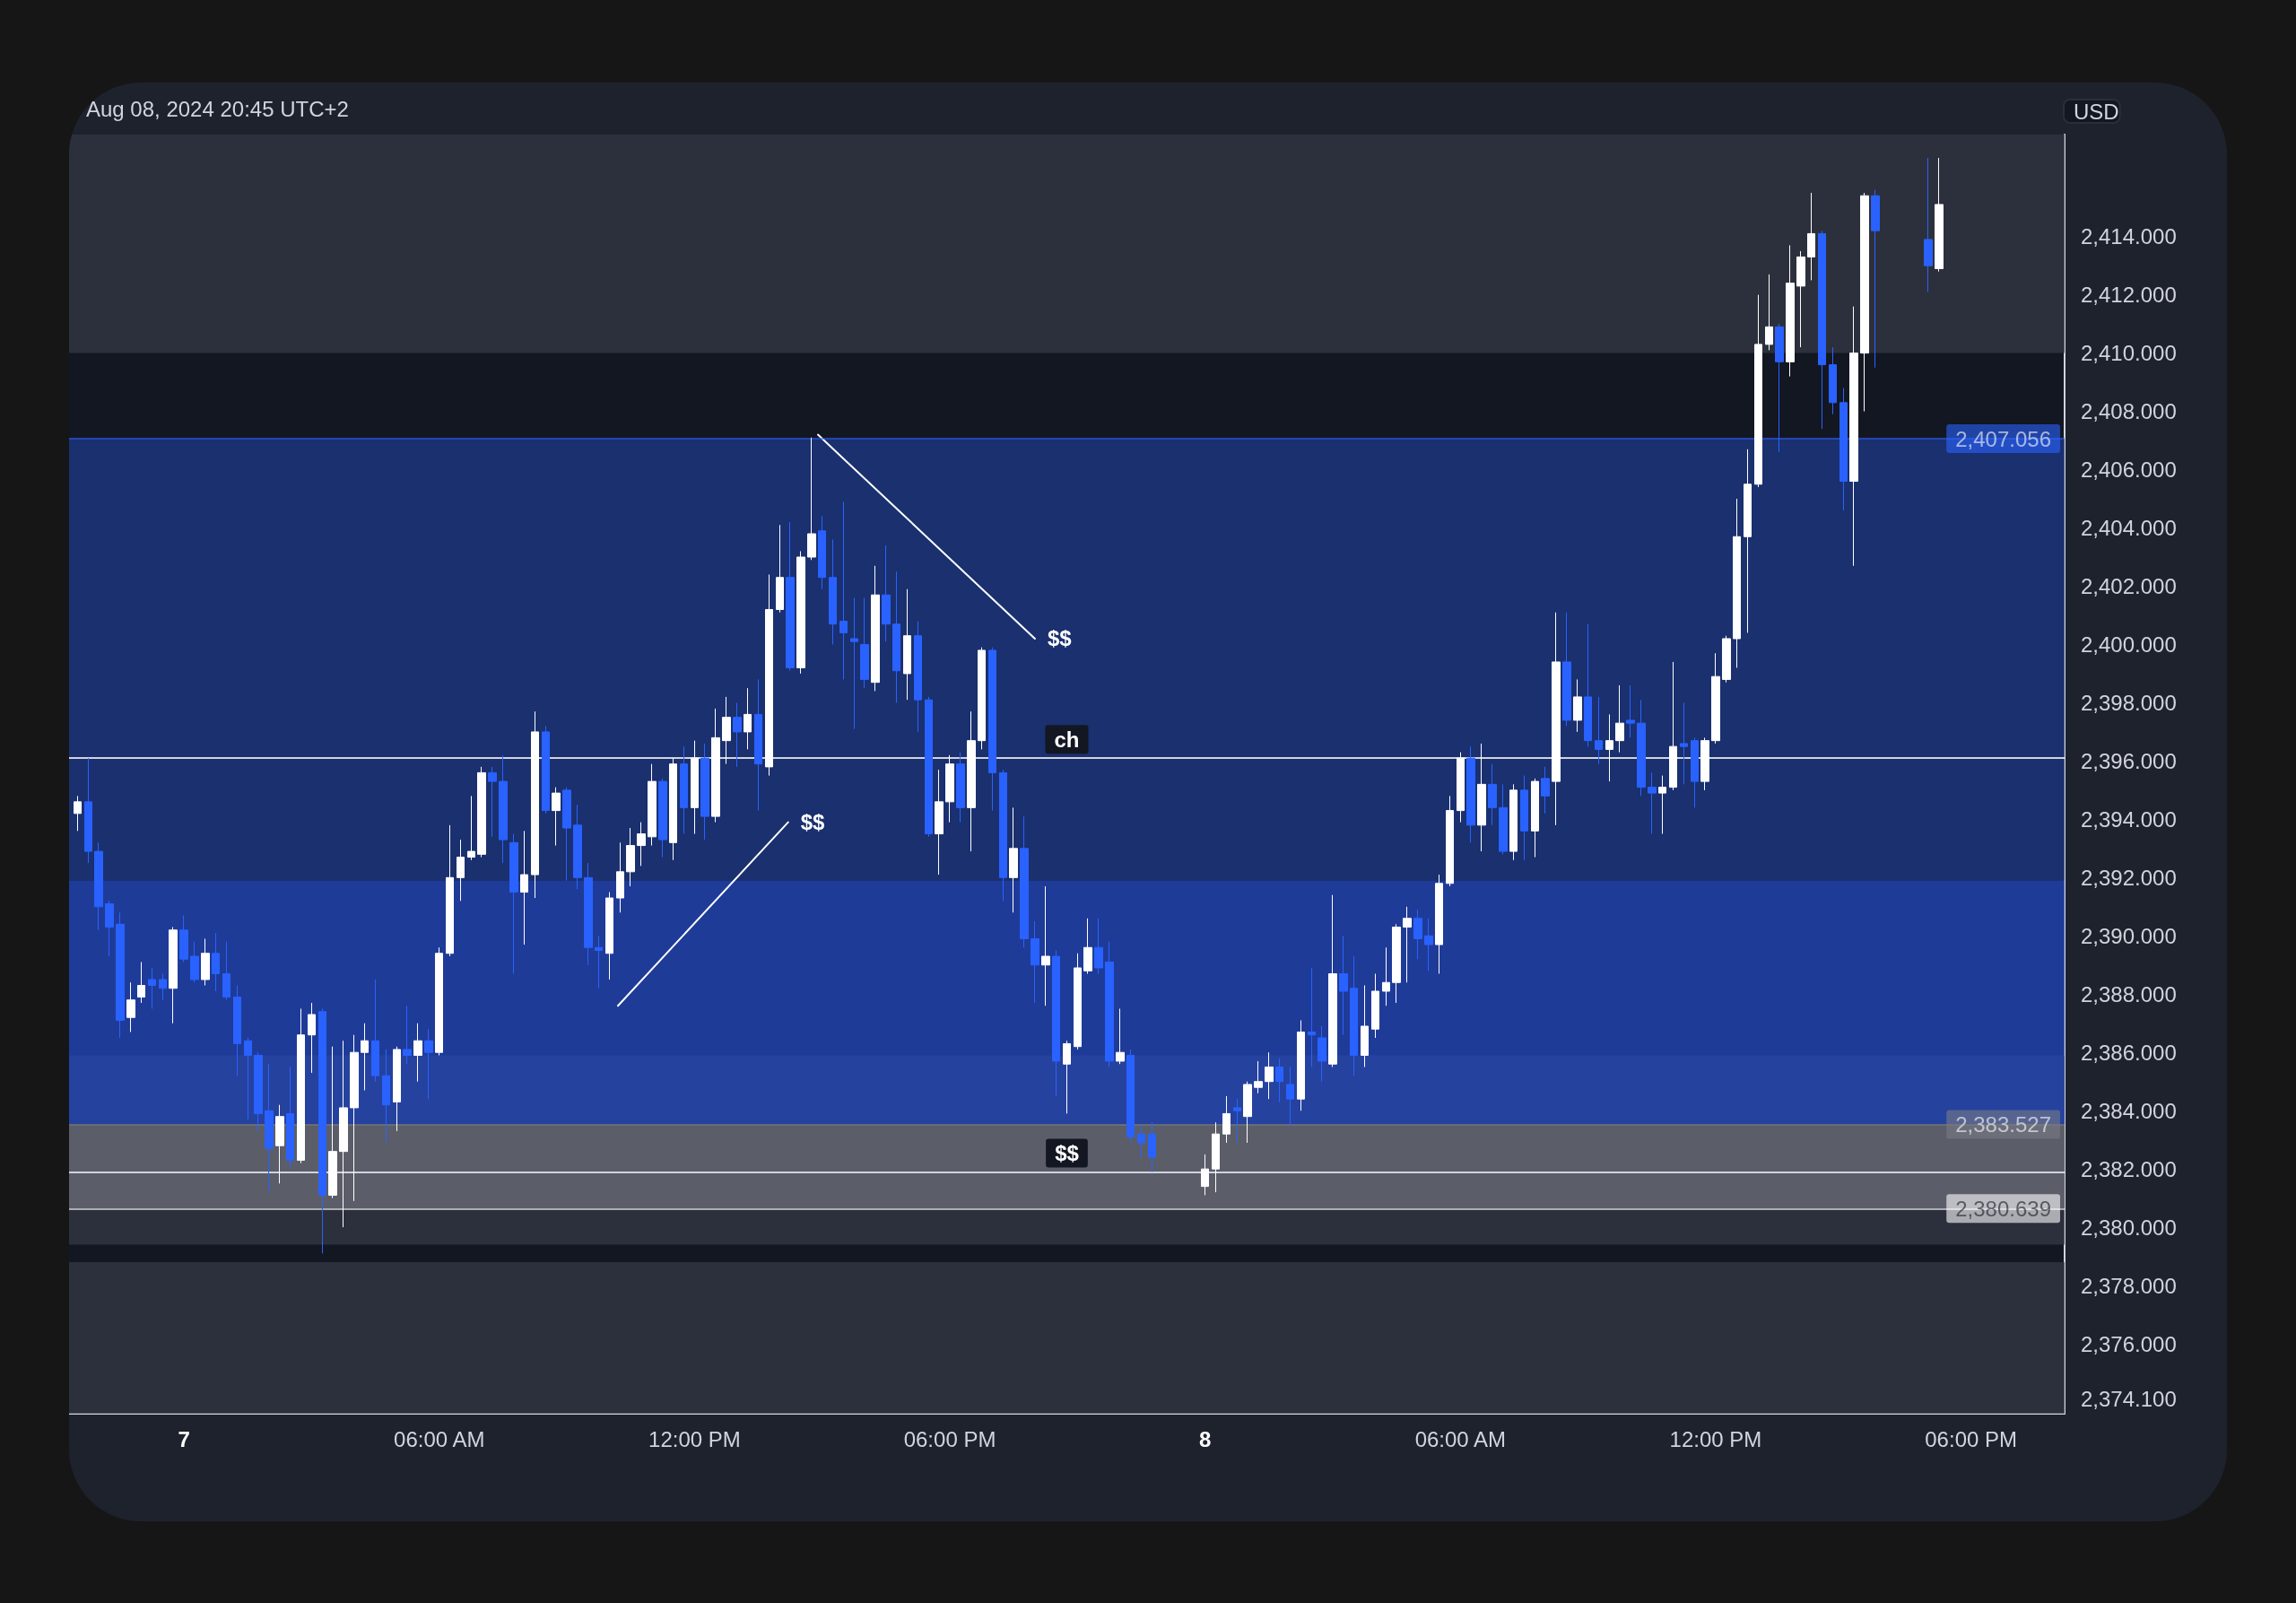  I want to click on x-tick-label: 12:00 PM, so click(1715, 1439).